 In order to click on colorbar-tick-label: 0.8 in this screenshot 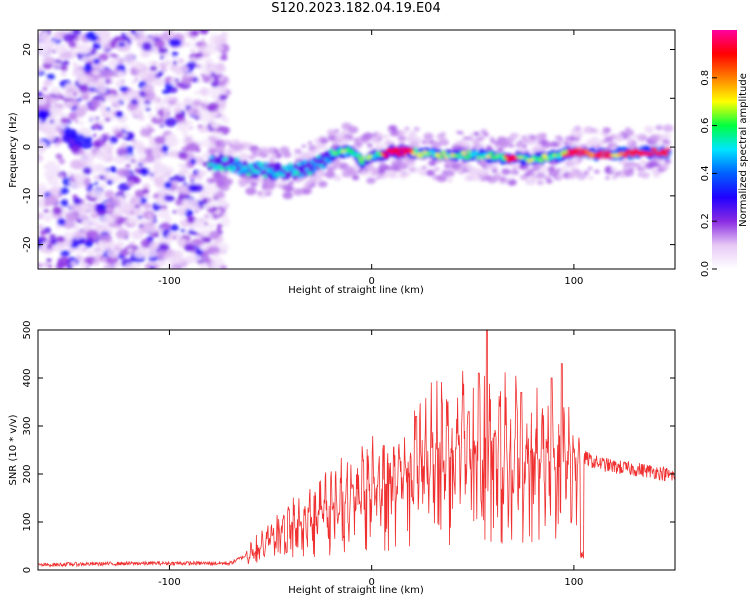, I will do `click(705, 78)`.